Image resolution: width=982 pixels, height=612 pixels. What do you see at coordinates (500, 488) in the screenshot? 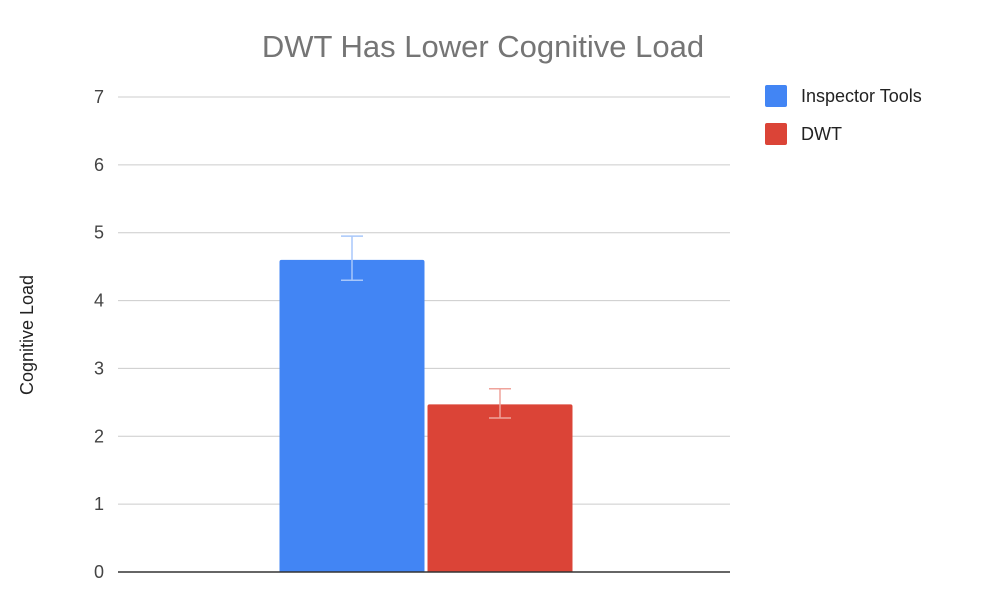
I see `bar-dwt` at bounding box center [500, 488].